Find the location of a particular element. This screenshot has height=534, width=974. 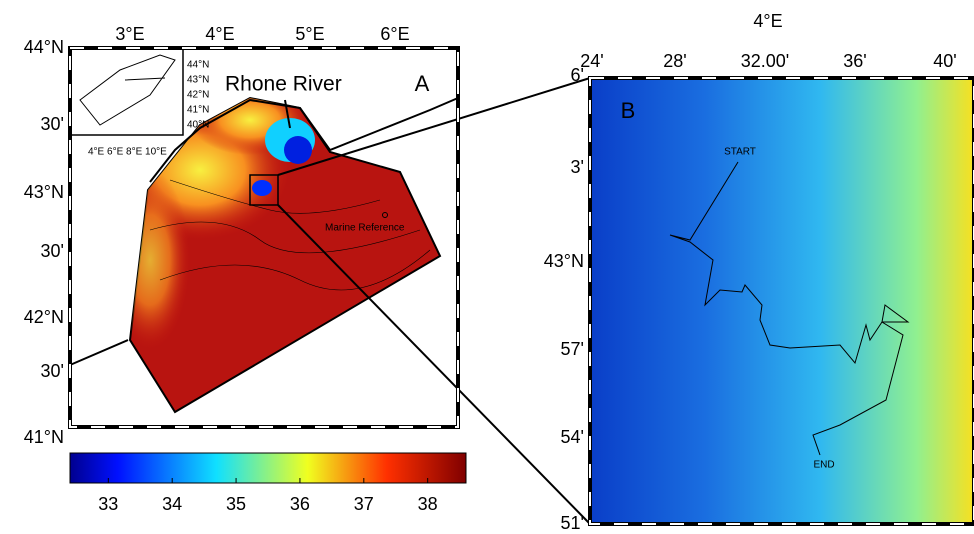

start-label: START is located at coordinates (740, 152).